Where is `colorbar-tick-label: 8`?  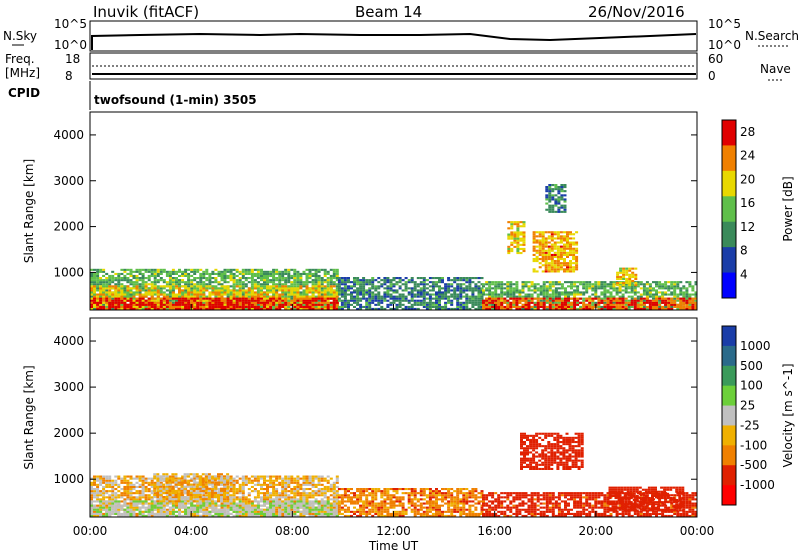
colorbar-tick-label: 8 is located at coordinates (744, 251).